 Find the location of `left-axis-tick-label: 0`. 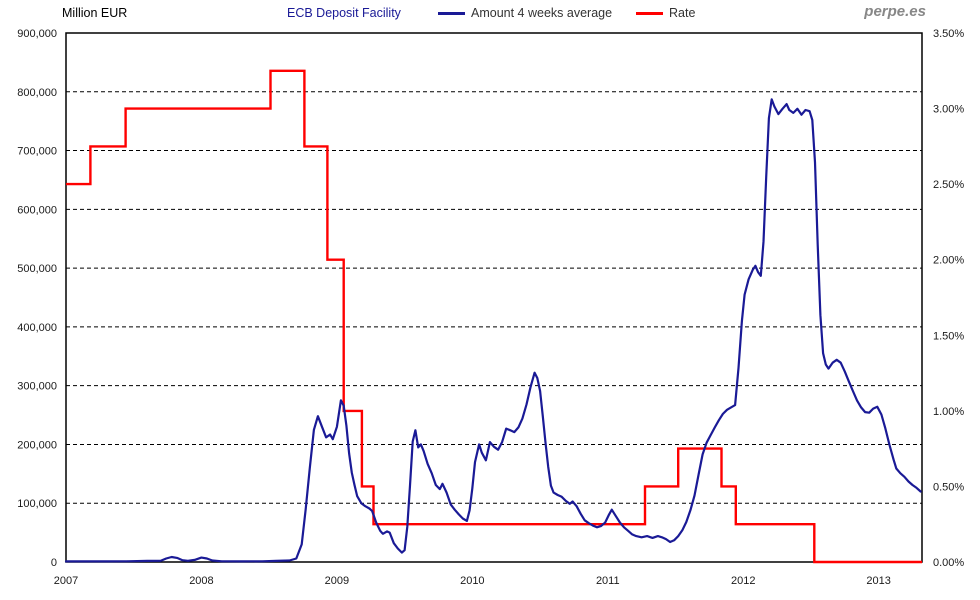

left-axis-tick-label: 0 is located at coordinates (54, 563).